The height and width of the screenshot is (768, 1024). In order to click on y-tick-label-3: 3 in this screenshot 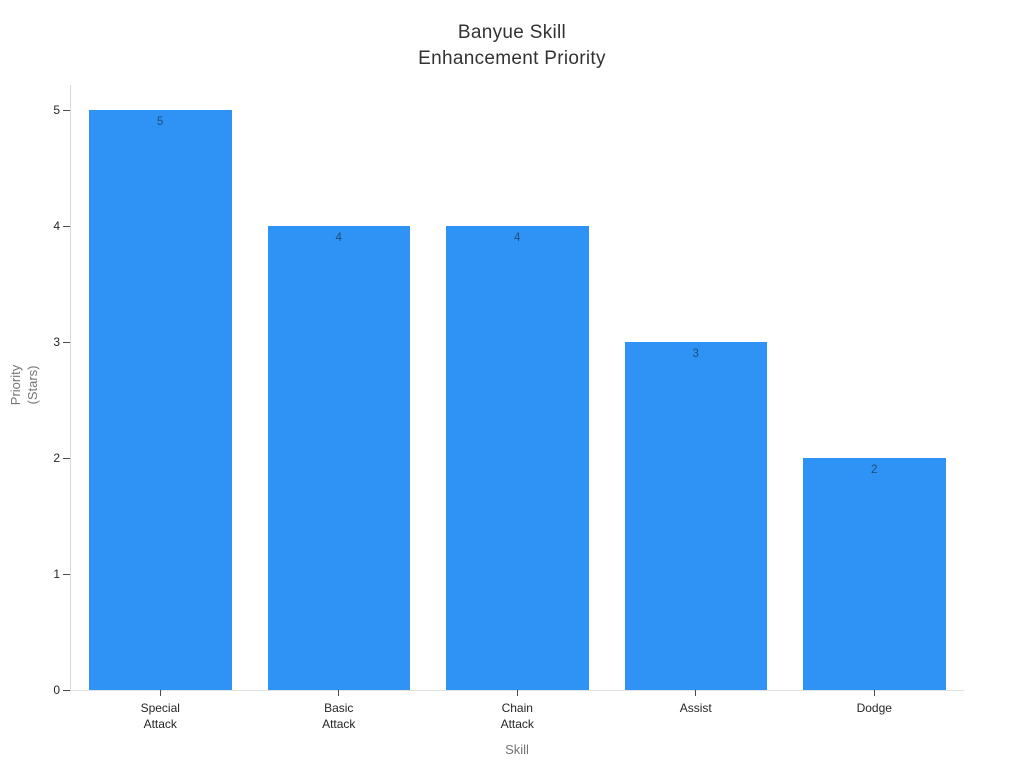, I will do `click(56, 342)`.